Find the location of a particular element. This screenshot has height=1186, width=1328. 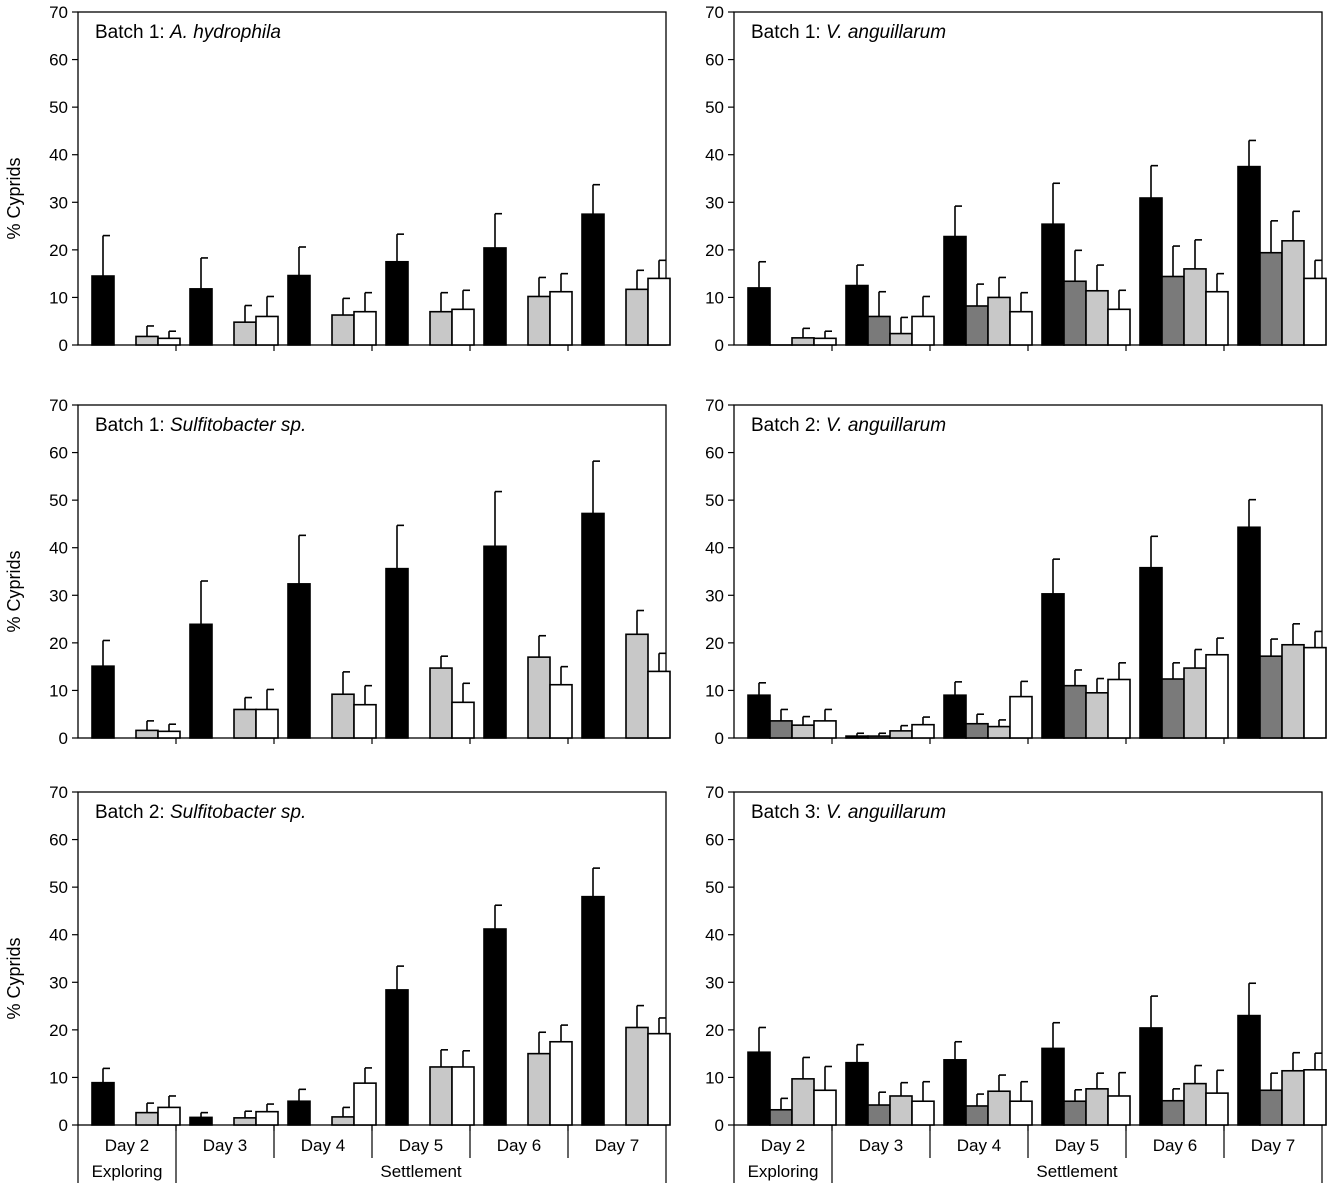

panel-title: Batch 1: A. hydrophila is located at coordinates (188, 32).